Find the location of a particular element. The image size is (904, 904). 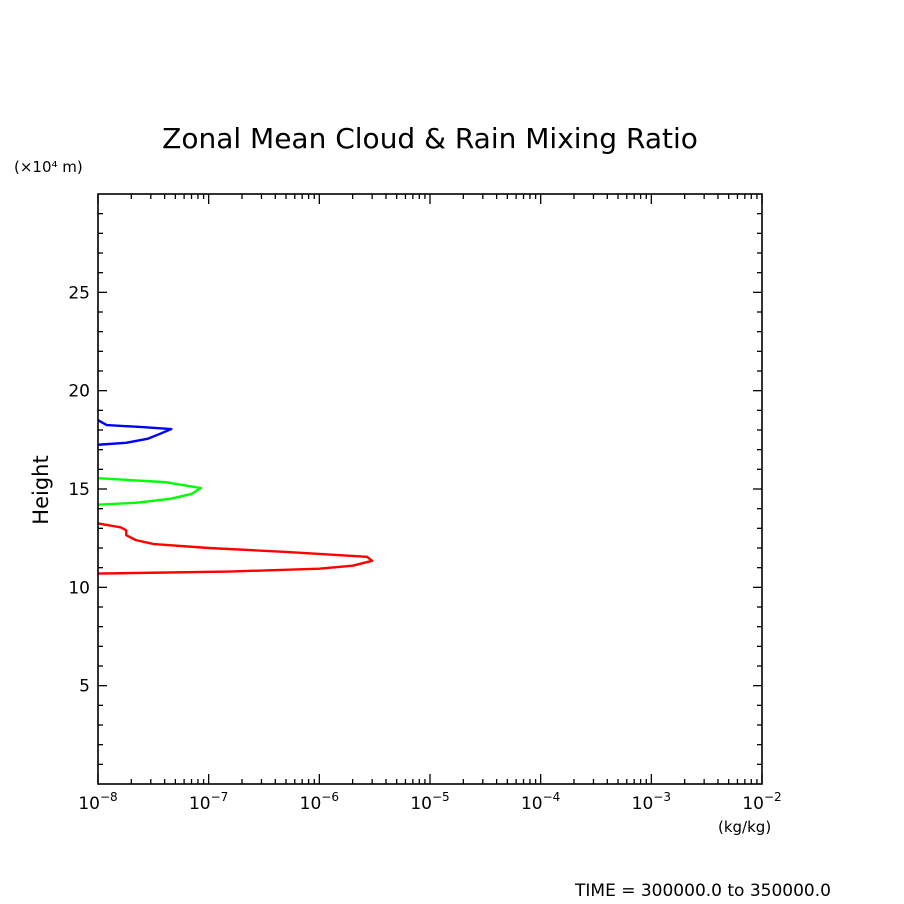

x-axis-unit: (kg/kg) is located at coordinates (744, 827).